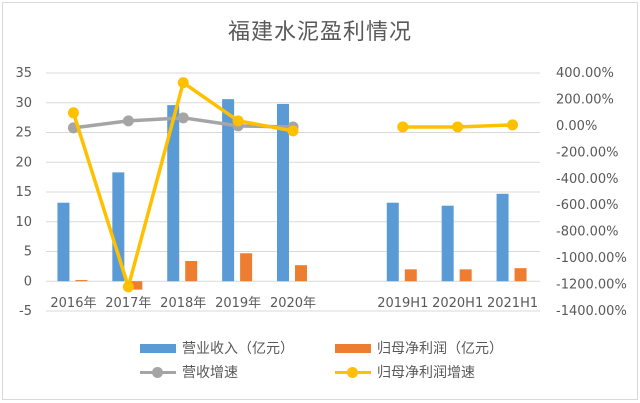 The height and width of the screenshot is (403, 640). Describe the element at coordinates (25, 311) in the screenshot. I see `left-axis-tick: -5` at that location.